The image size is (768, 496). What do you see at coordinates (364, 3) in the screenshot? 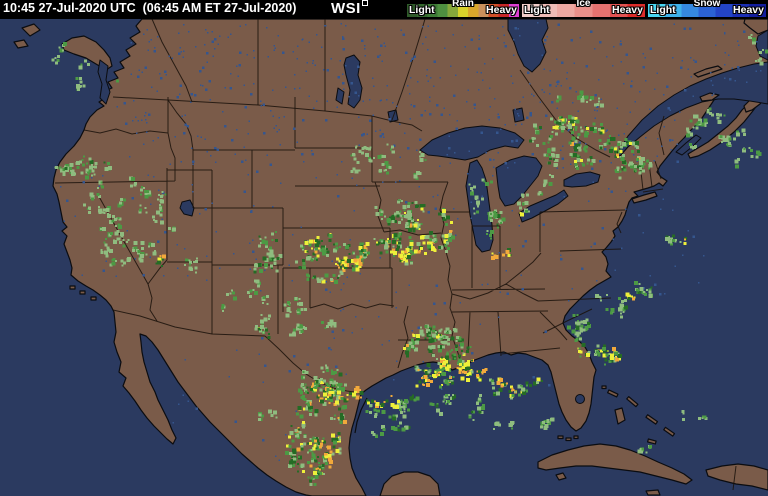
I see `wsi-trademark-icon` at bounding box center [364, 3].